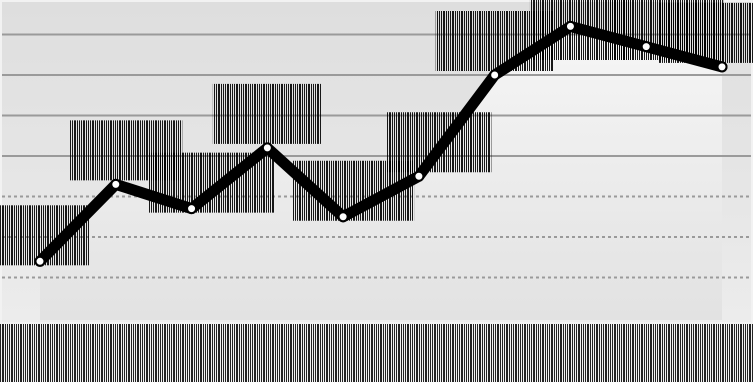 Image resolution: width=753 pixels, height=382 pixels. What do you see at coordinates (267, 113) in the screenshot?
I see `data-label` at bounding box center [267, 113].